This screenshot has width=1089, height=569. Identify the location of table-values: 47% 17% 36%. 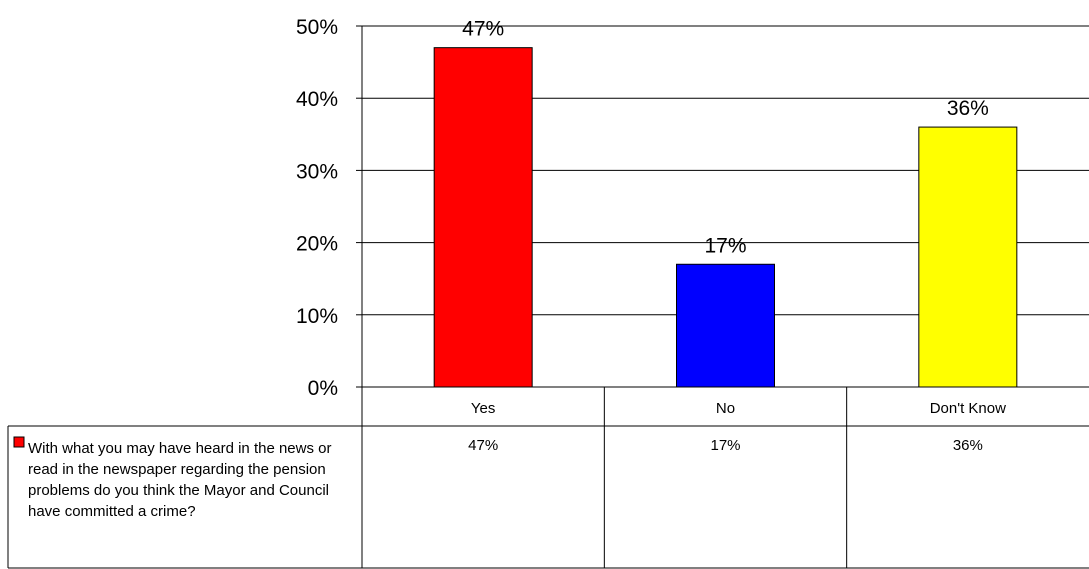
(725, 445).